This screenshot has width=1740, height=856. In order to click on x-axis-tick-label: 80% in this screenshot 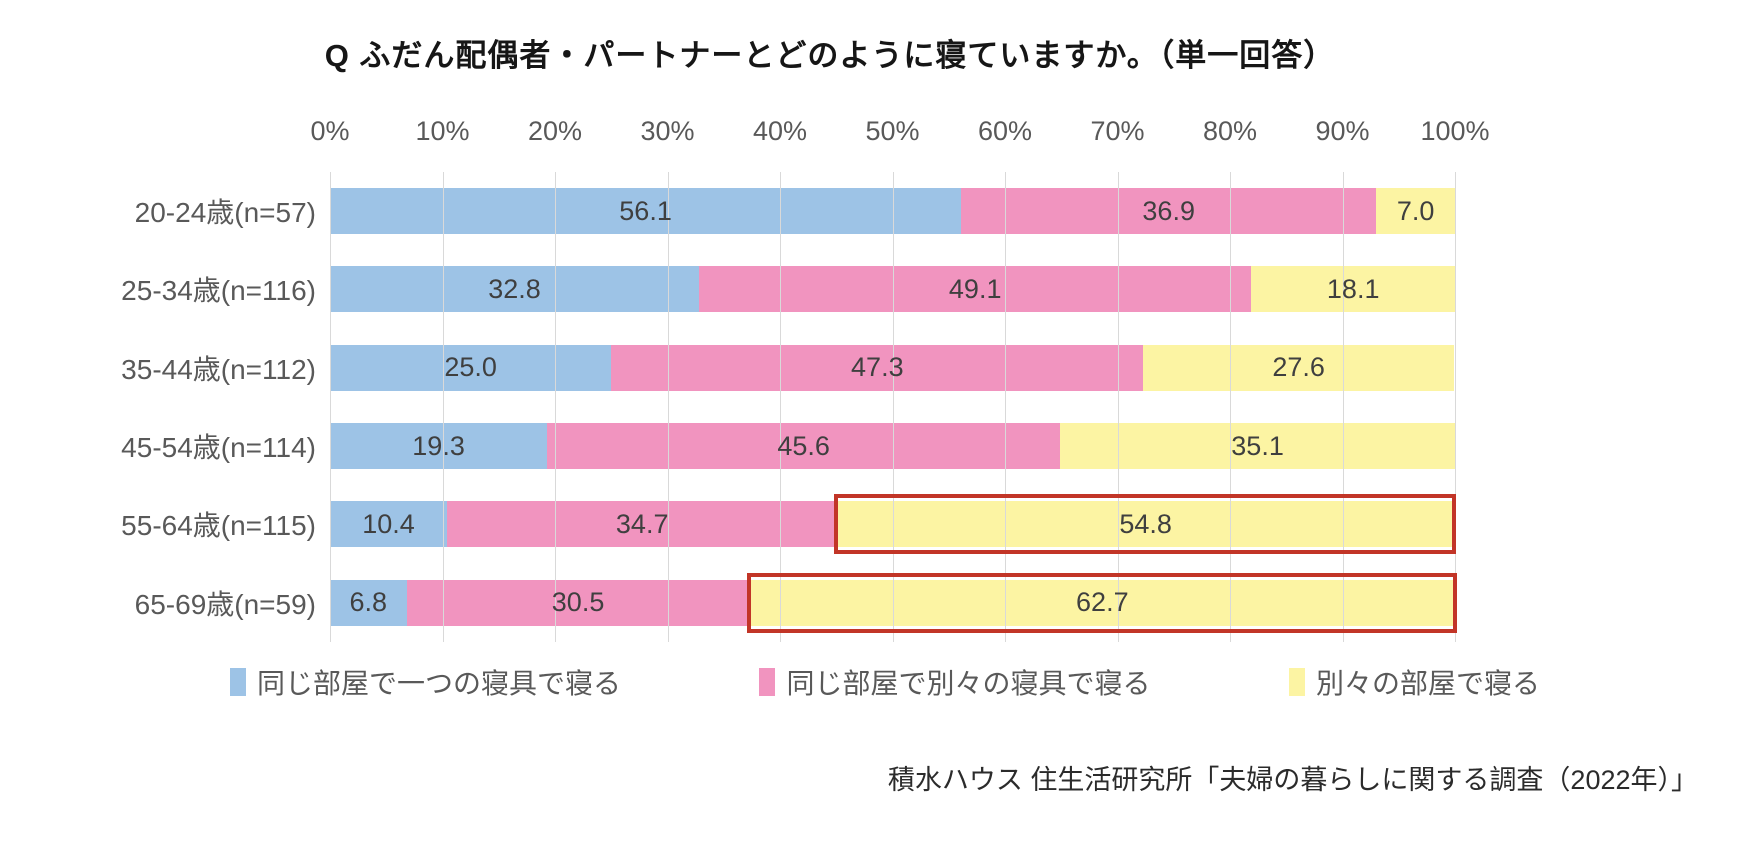, I will do `click(1230, 131)`.